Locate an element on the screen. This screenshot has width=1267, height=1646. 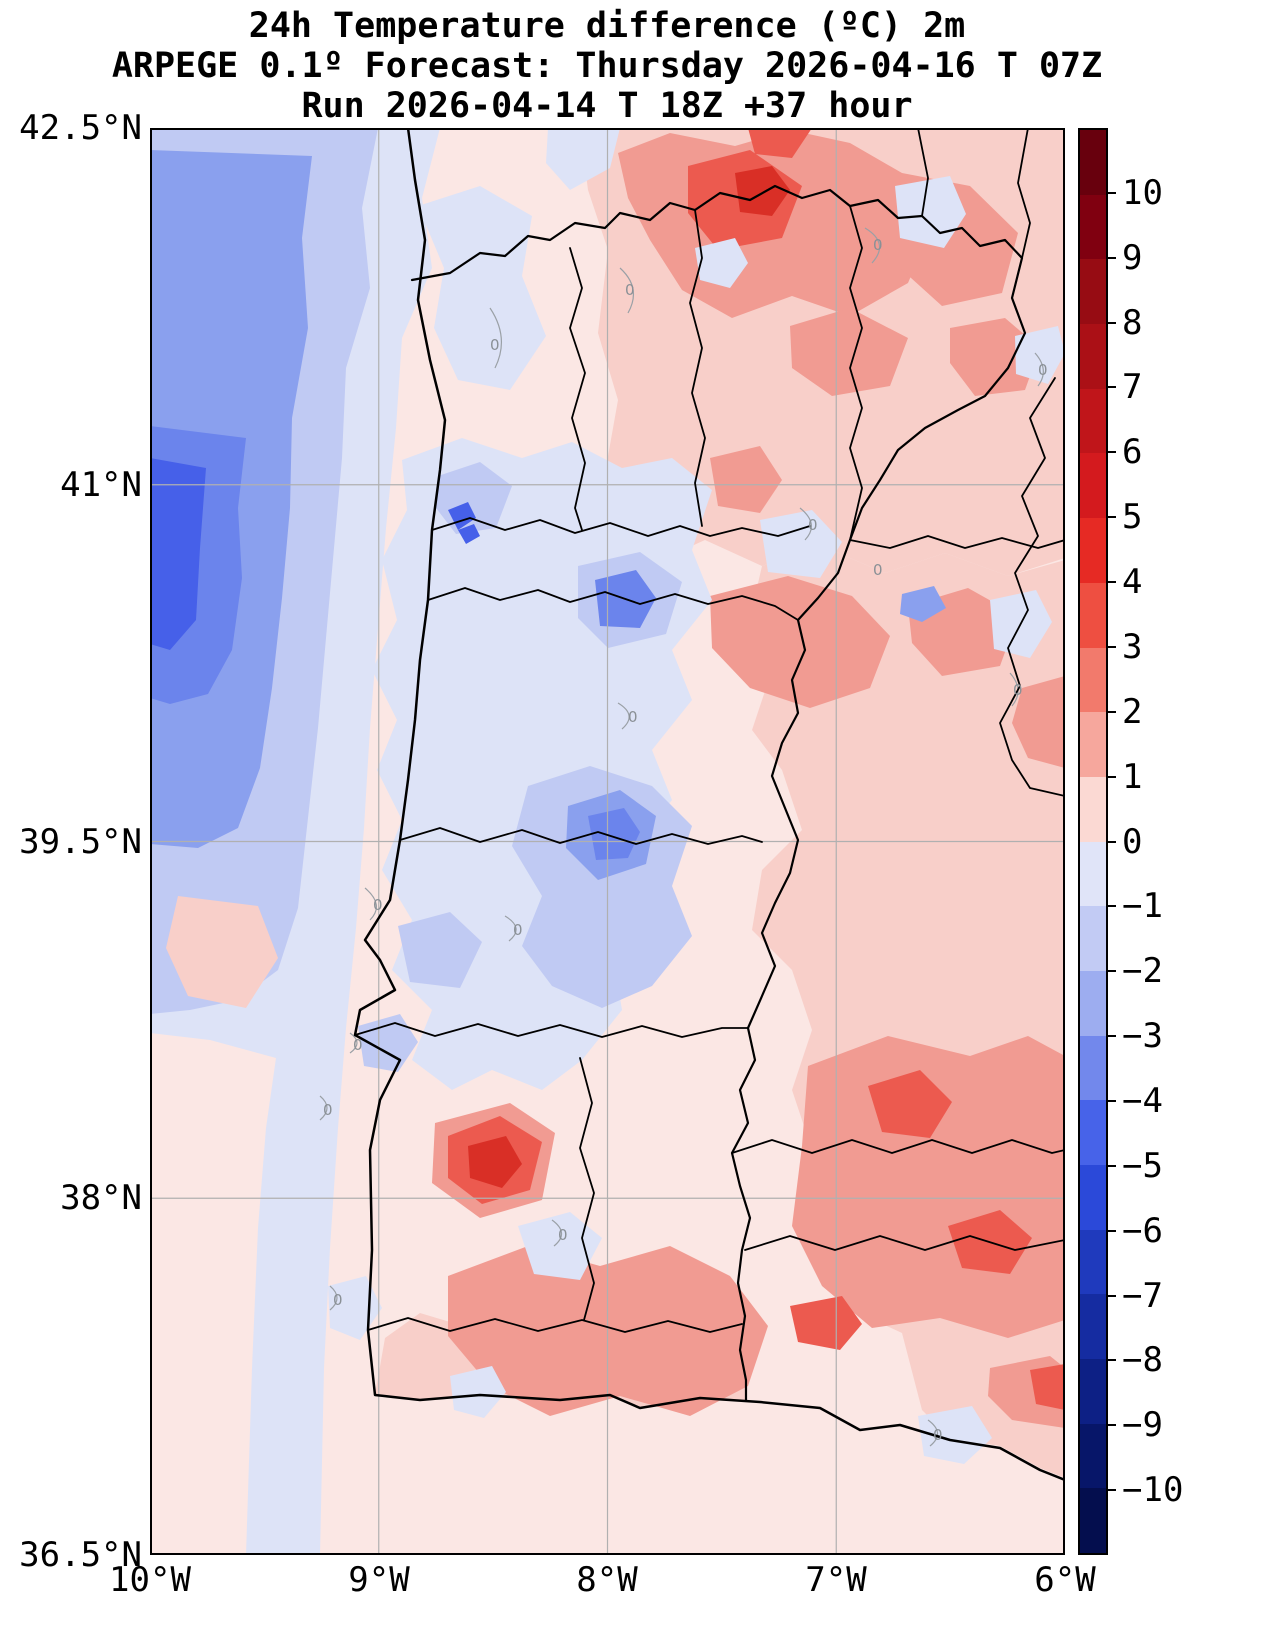
chart-title-line1: 24h Temperature difference (ºC) 2m is located at coordinates (607, 26).